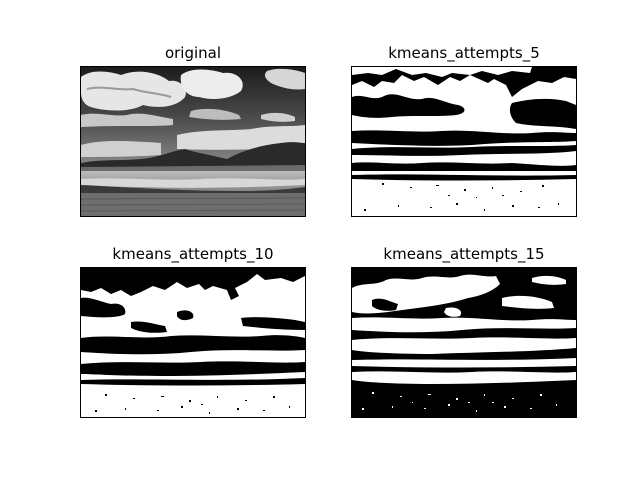 Image resolution: width=640 pixels, height=480 pixels. Describe the element at coordinates (464, 254) in the screenshot. I see `panel-title-kmeans-15: kmeans_attempts_15` at that location.